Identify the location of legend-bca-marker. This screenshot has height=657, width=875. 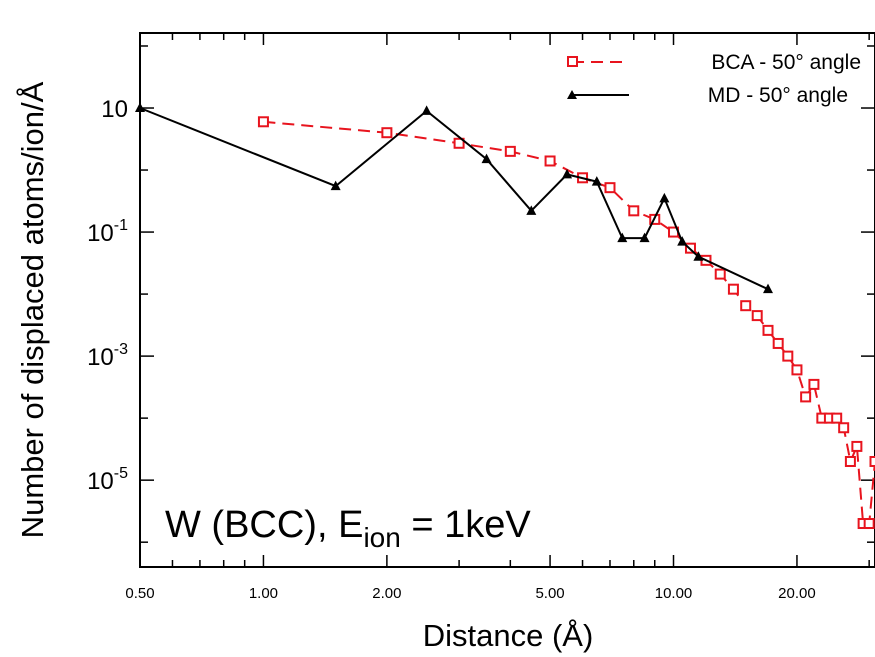
(572, 61).